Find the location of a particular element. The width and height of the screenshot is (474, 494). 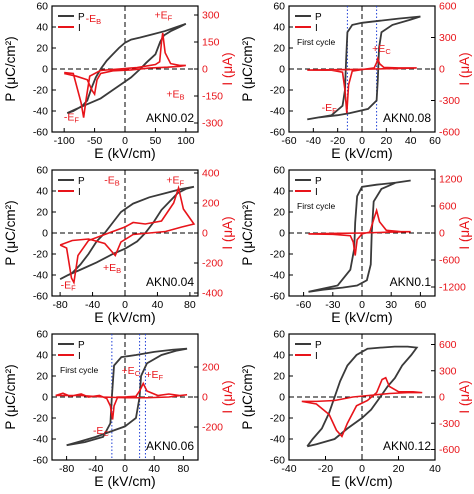

x-tick-label: 40 is located at coordinates (411, 141).